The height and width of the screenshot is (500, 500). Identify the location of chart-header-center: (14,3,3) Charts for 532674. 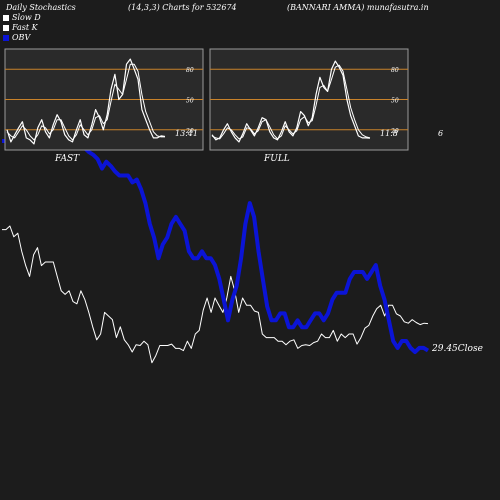
(182, 7).